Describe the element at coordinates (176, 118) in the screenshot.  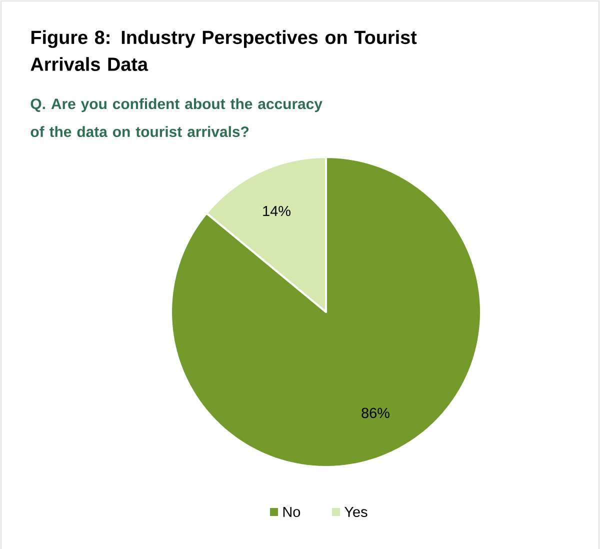
I see `chart-subtitle: Q. Are you confident about the accuracy of the data on tourist arrivals?` at that location.